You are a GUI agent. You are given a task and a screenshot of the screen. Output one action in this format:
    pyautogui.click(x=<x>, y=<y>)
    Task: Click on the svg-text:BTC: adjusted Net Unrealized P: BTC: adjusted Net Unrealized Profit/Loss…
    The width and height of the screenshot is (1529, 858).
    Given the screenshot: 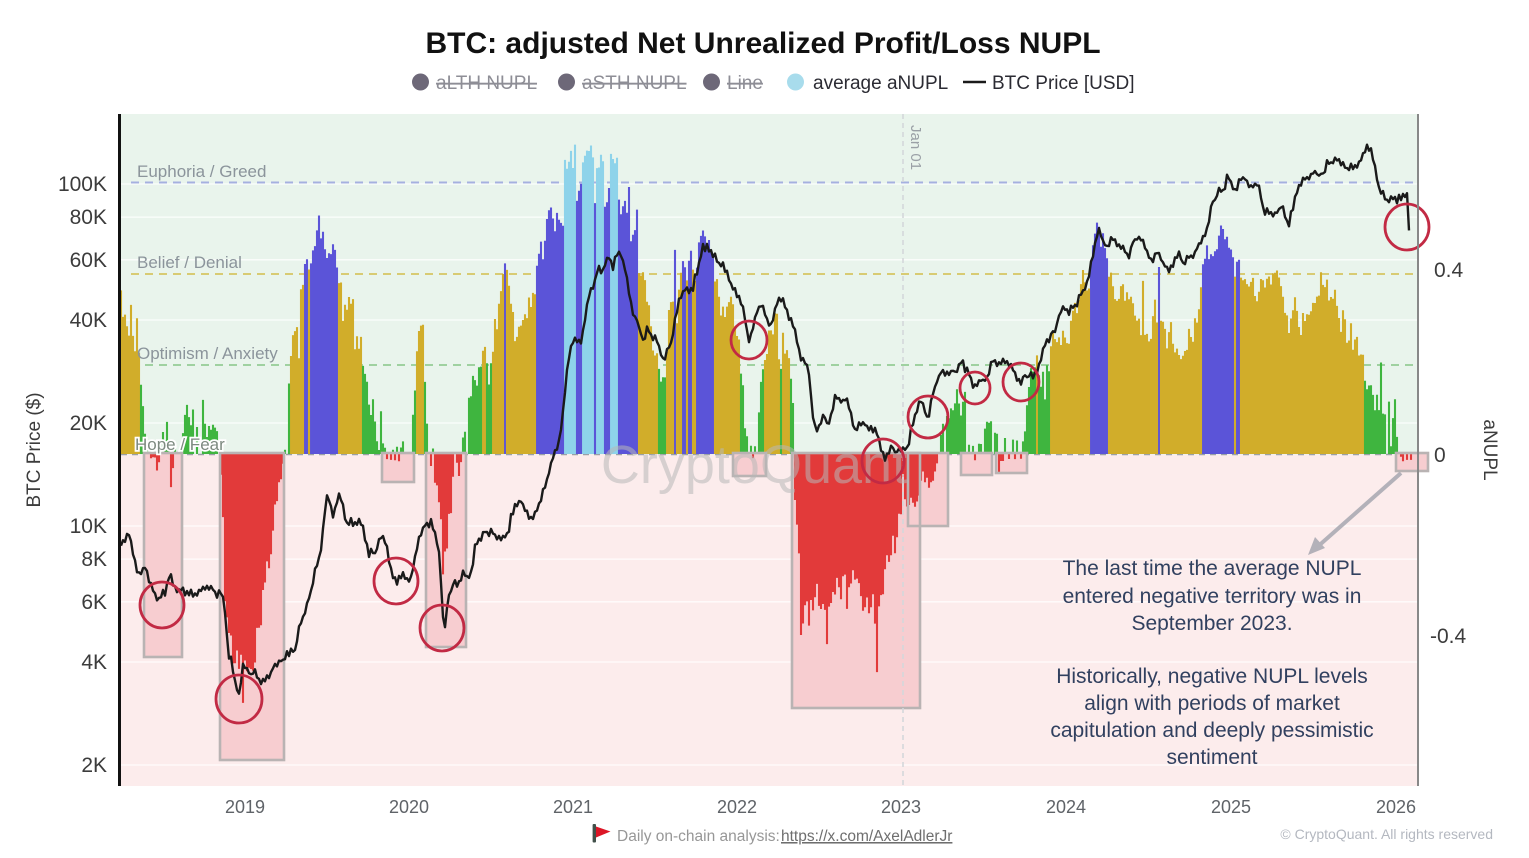 What is the action you would take?
    pyautogui.click(x=762, y=43)
    